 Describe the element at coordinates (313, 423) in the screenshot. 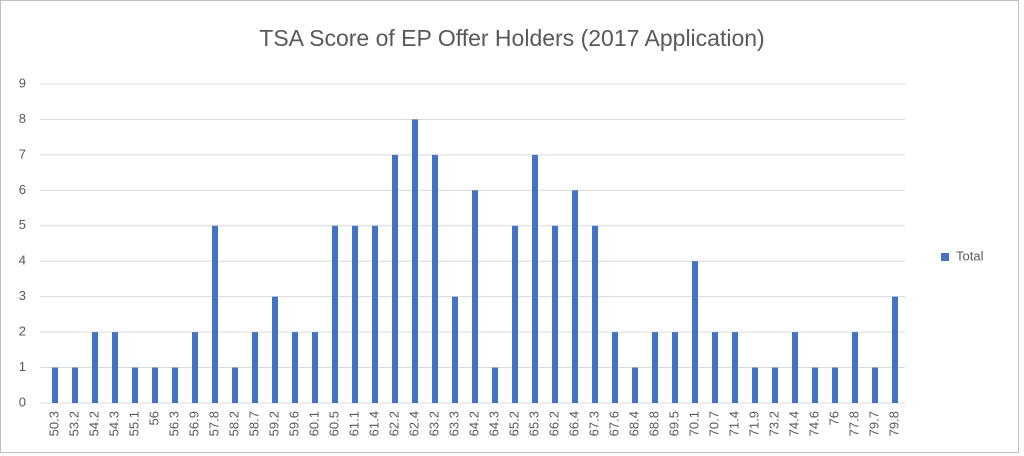

I see `x-tick-label: 60.1` at that location.